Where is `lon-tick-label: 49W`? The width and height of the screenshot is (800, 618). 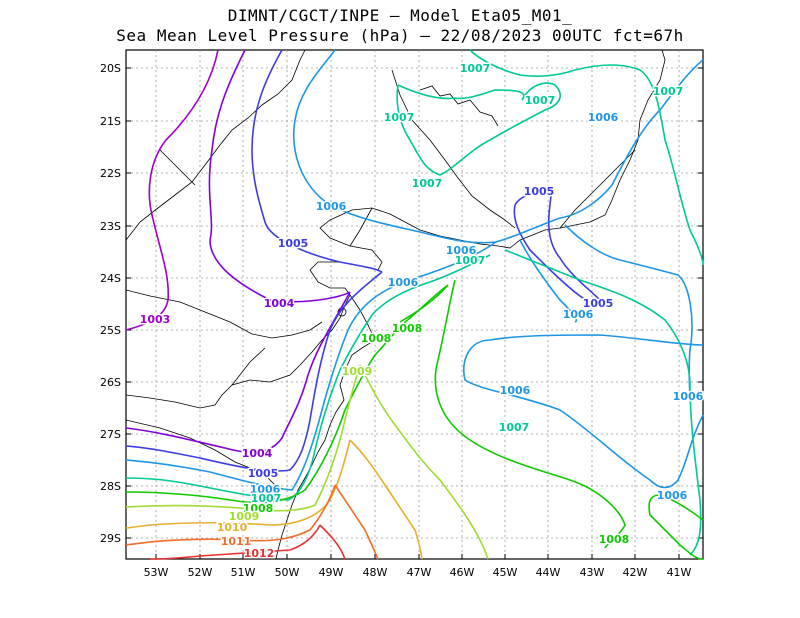
lon-tick-label: 49W is located at coordinates (331, 572).